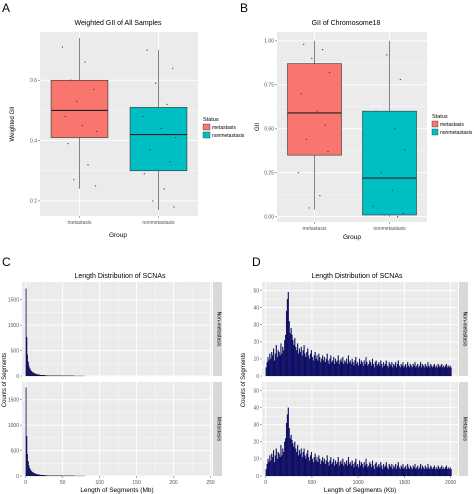 This screenshot has width=474, height=494. Describe the element at coordinates (33, 81) in the screenshot. I see `y-tick-label: 0.6` at that location.